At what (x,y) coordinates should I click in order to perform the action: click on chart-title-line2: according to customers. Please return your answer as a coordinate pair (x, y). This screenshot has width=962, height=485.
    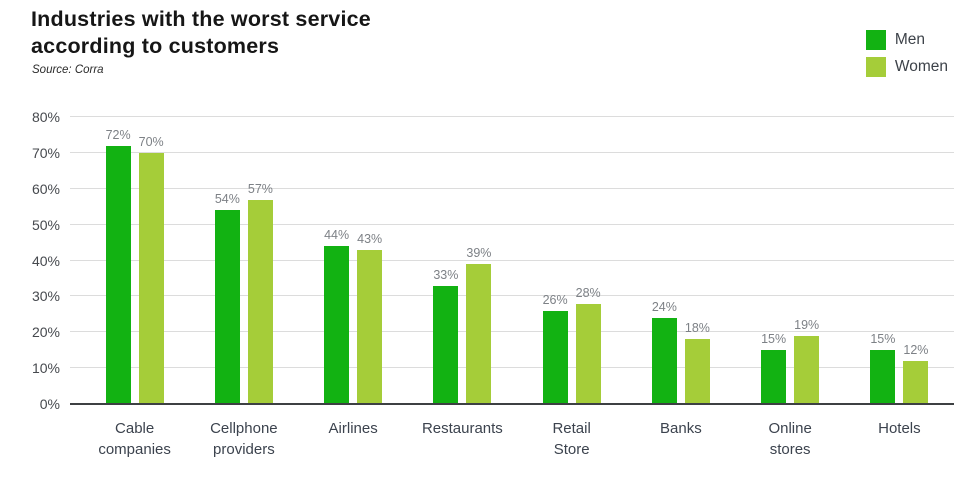
    Looking at the image, I should click on (155, 46).